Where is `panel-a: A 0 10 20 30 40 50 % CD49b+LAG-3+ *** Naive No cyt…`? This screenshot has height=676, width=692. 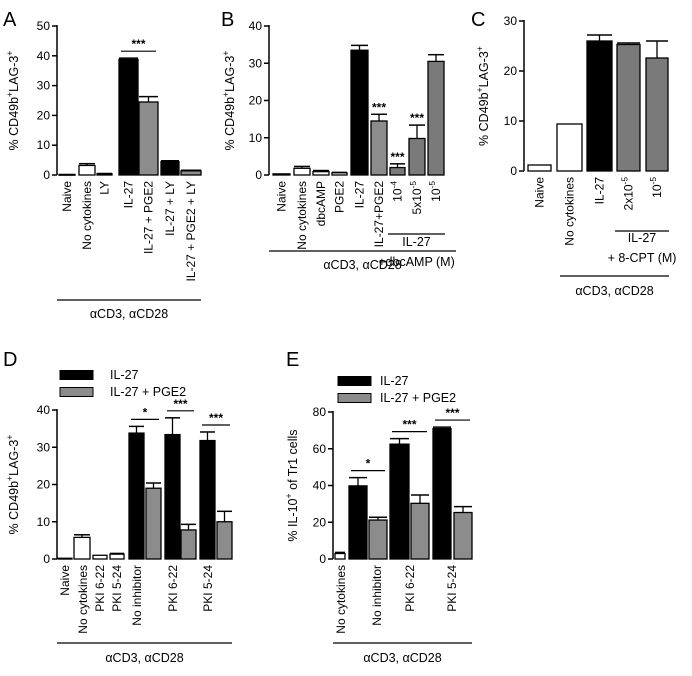
panel-a: A 0 10 20 30 40 50 % CD49b+LAG-3+ *** Naive No cyt… is located at coordinates (102, 165).